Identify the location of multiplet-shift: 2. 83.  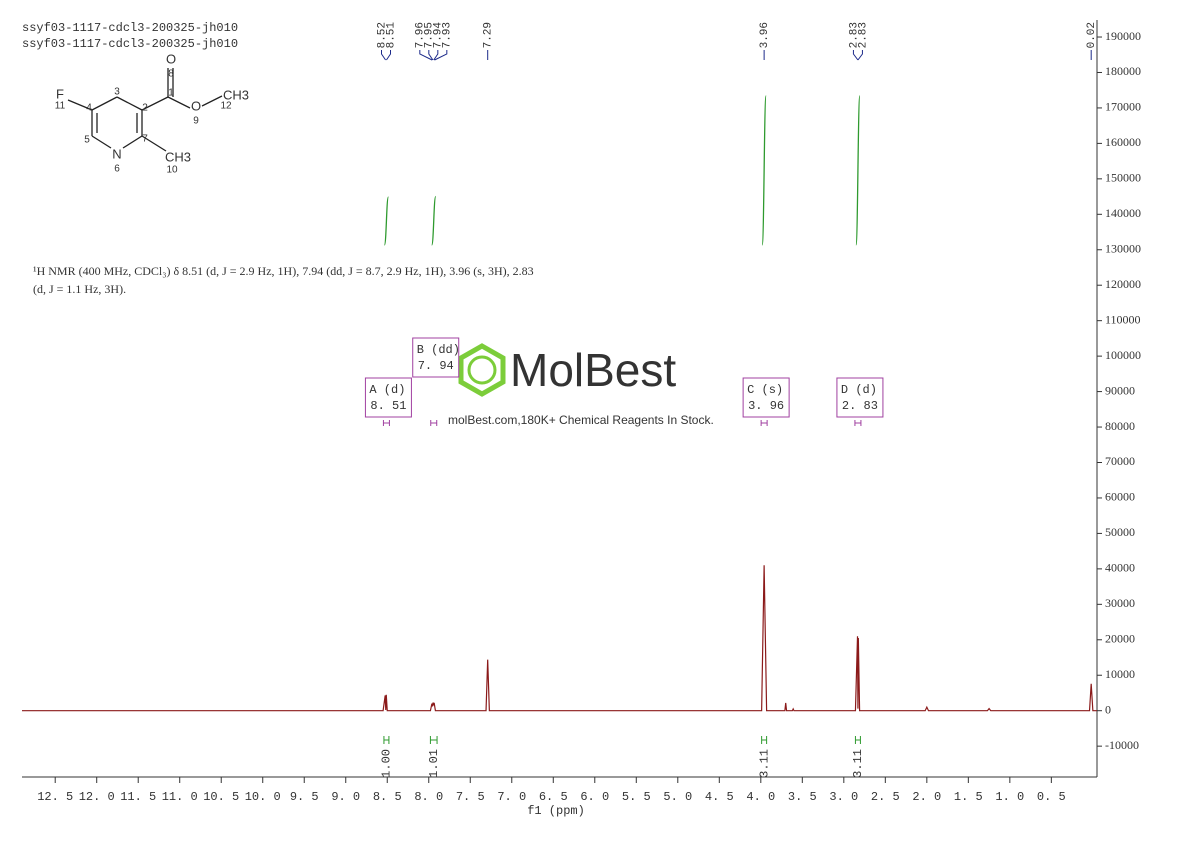
(860, 406).